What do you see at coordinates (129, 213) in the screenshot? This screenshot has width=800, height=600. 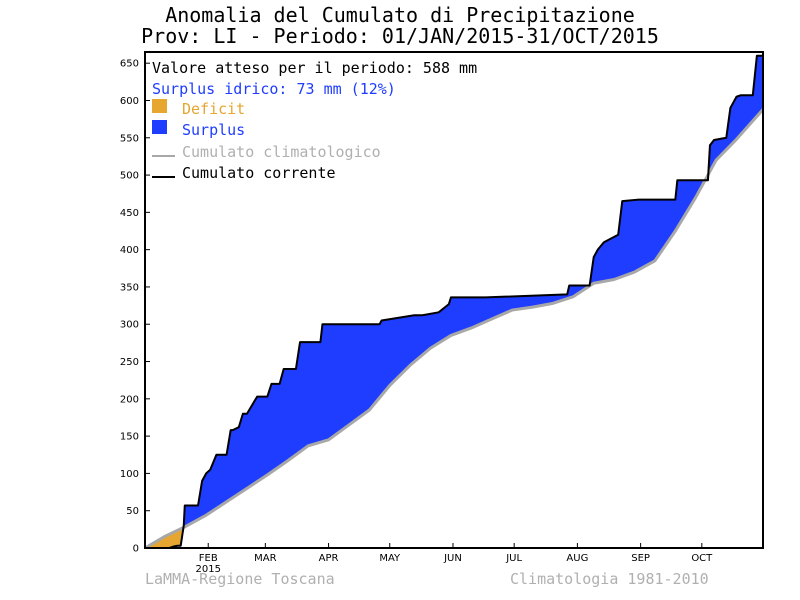 I see `y-tick-label: 450` at bounding box center [129, 213].